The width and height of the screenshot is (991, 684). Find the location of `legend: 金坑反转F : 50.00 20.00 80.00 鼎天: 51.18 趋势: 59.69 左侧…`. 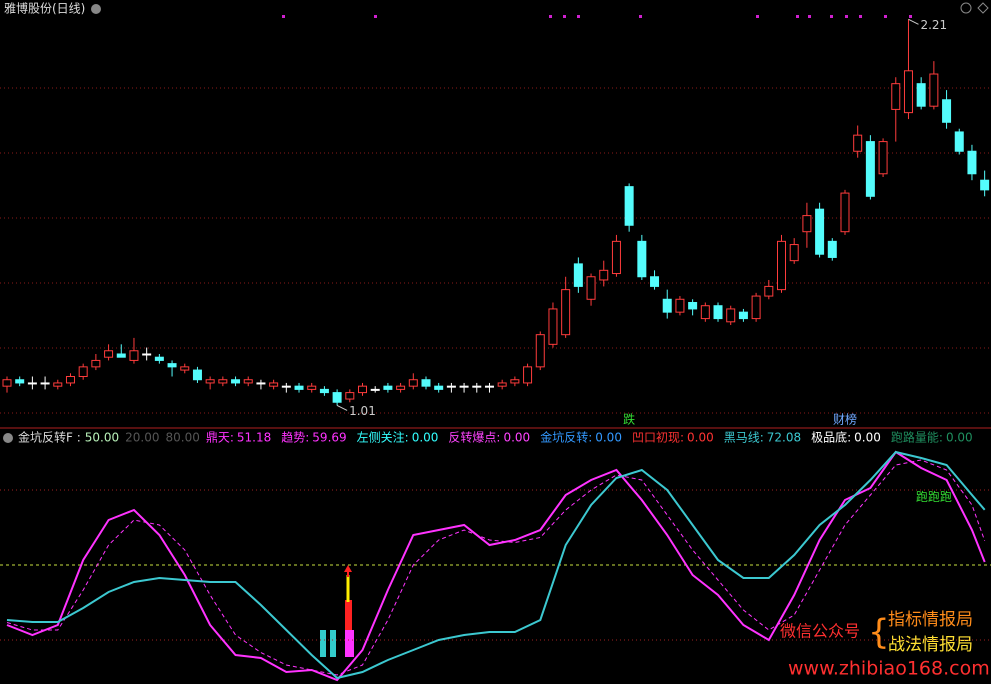

legend: 金坑反转F : 50.00 20.00 80.00 鼎天: 51.18 趋势: 59.69 左侧… is located at coordinates (495, 437).